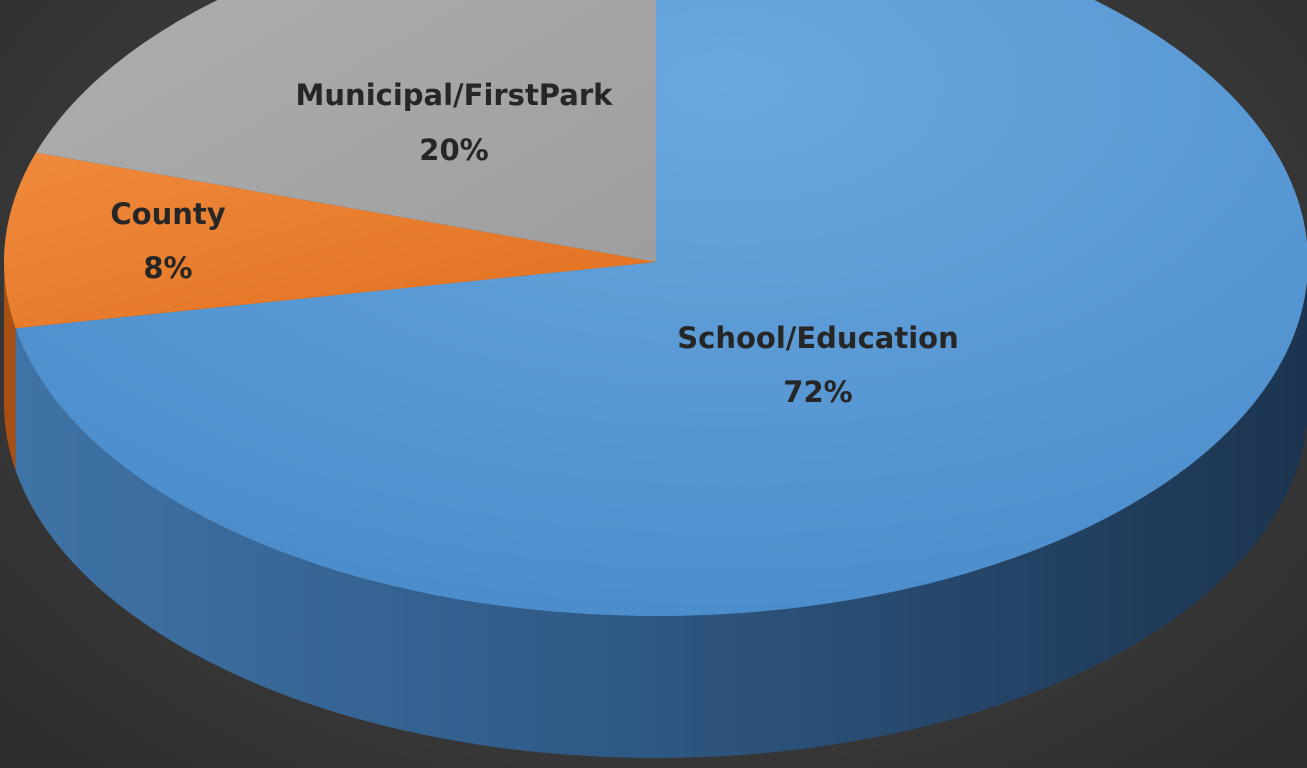 The width and height of the screenshot is (1307, 768). I want to click on data-label-category-municipal-firstpark: Municipal/FirstPark, so click(455, 95).